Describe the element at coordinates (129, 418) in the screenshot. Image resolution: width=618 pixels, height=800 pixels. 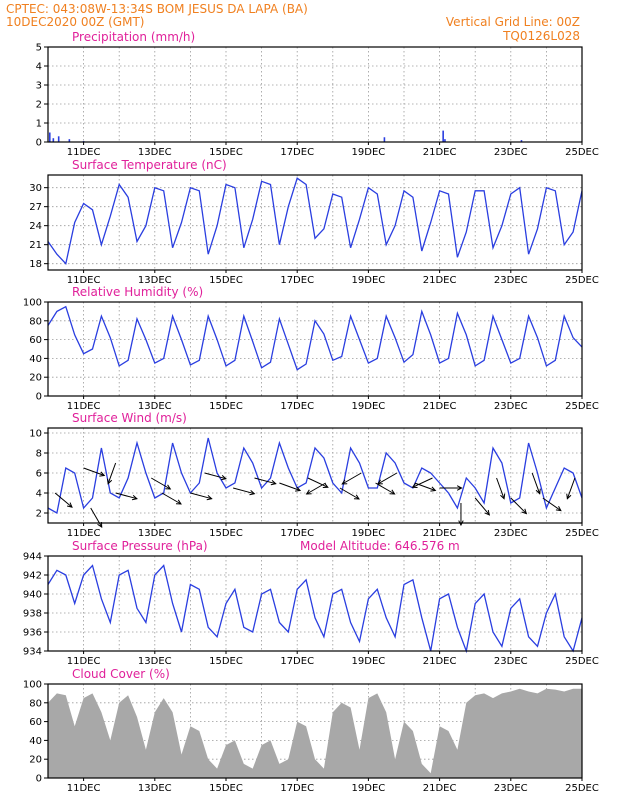
I see `panel-title: Surface Wind (m/s)` at that location.